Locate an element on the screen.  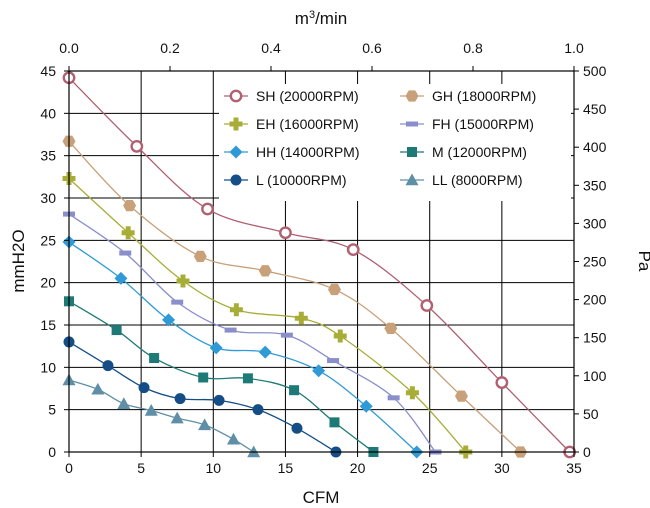
y2-tick-label: 300 is located at coordinates (595, 223).